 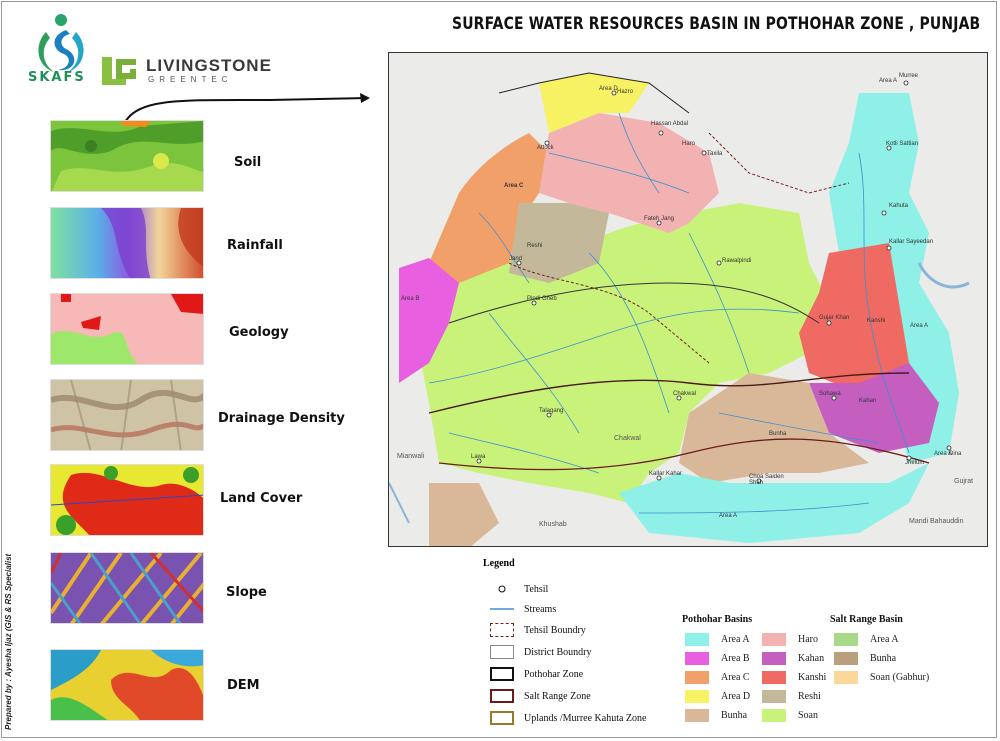 What do you see at coordinates (778, 434) in the screenshot?
I see `area-label: Bunha` at bounding box center [778, 434].